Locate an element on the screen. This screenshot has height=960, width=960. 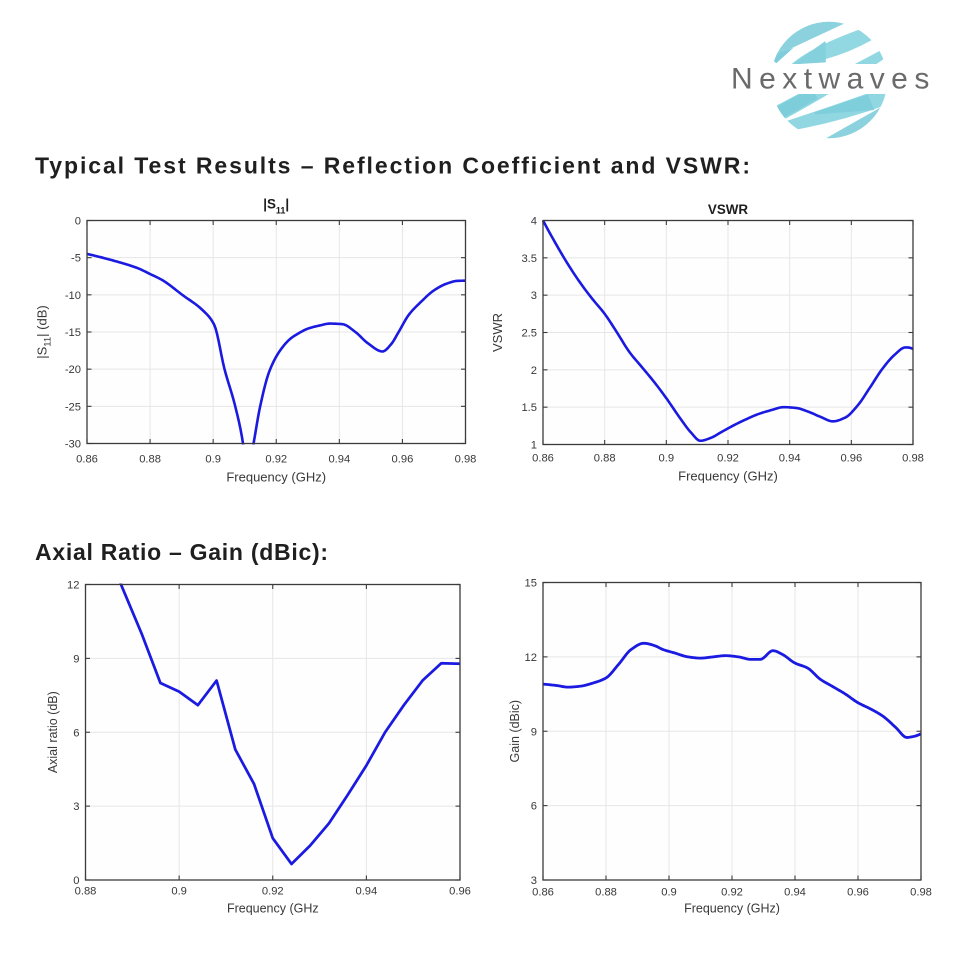
svg-text: 4 is located at coordinates (534, 222).